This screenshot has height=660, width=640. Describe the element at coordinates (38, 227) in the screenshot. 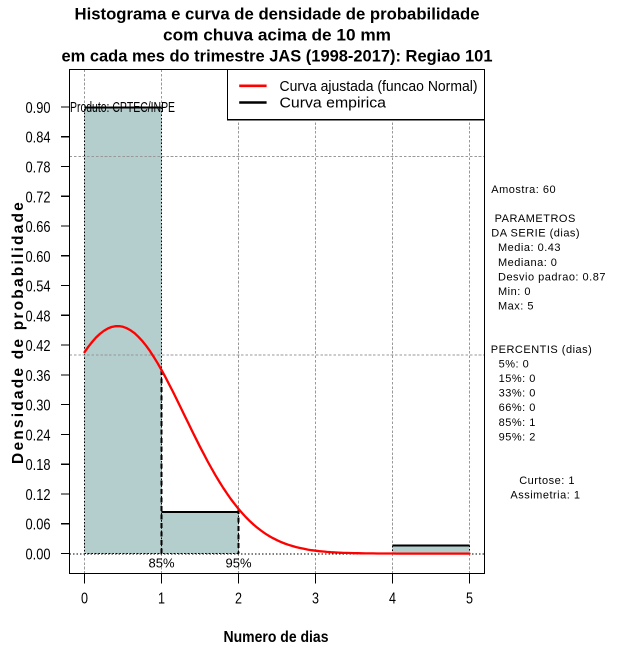

I see `svg-text: 0.66` at that location.